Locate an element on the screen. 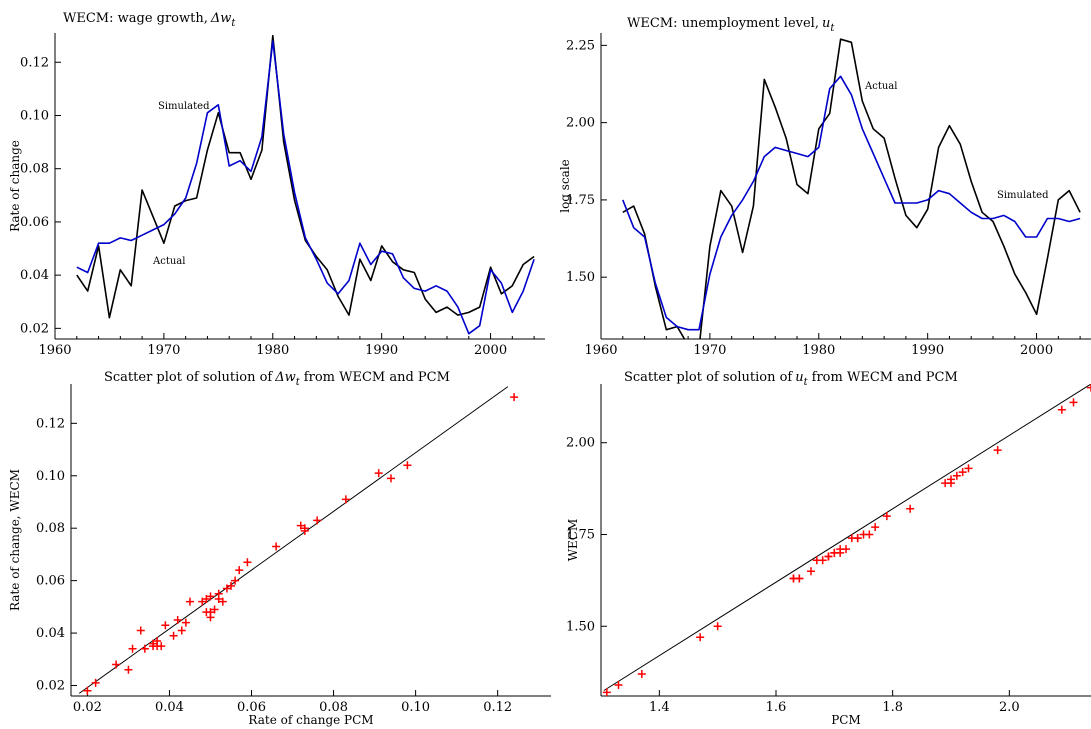 This screenshot has width=1091, height=729. y-tick-label: 1.75 is located at coordinates (580, 534).